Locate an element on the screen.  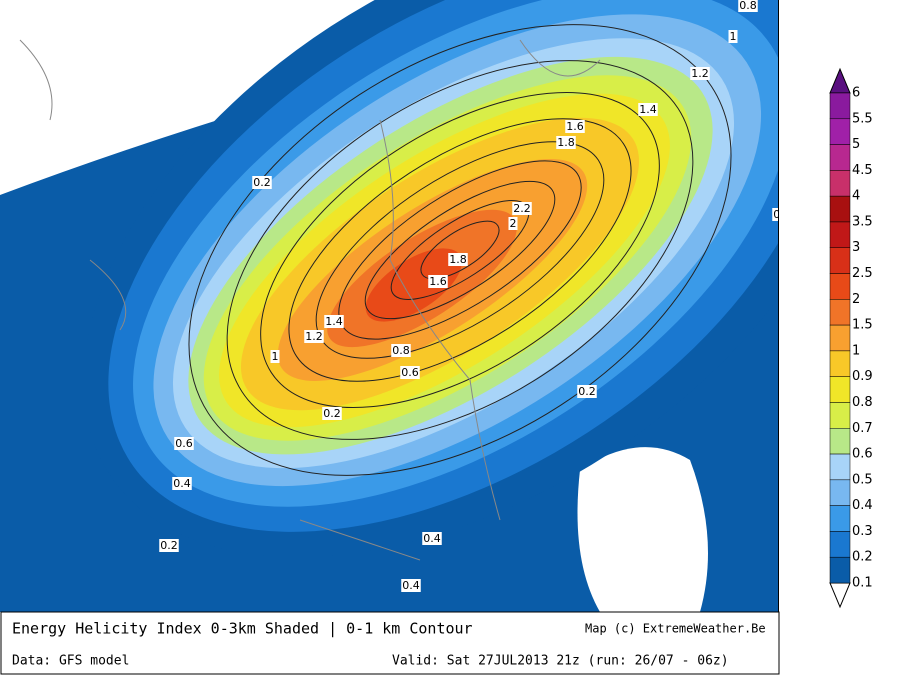
contour-line is located at coordinates (460, 250).